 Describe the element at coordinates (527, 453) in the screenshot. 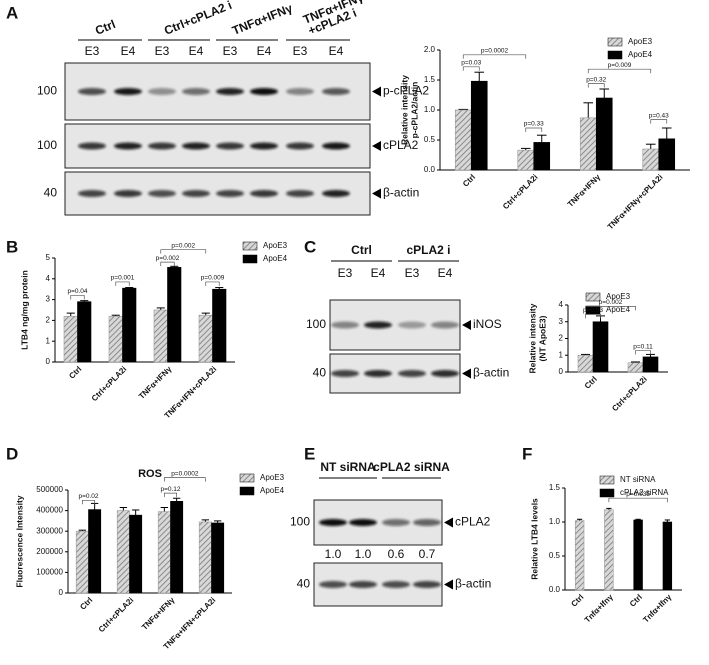

I see `panel-letter: F` at that location.